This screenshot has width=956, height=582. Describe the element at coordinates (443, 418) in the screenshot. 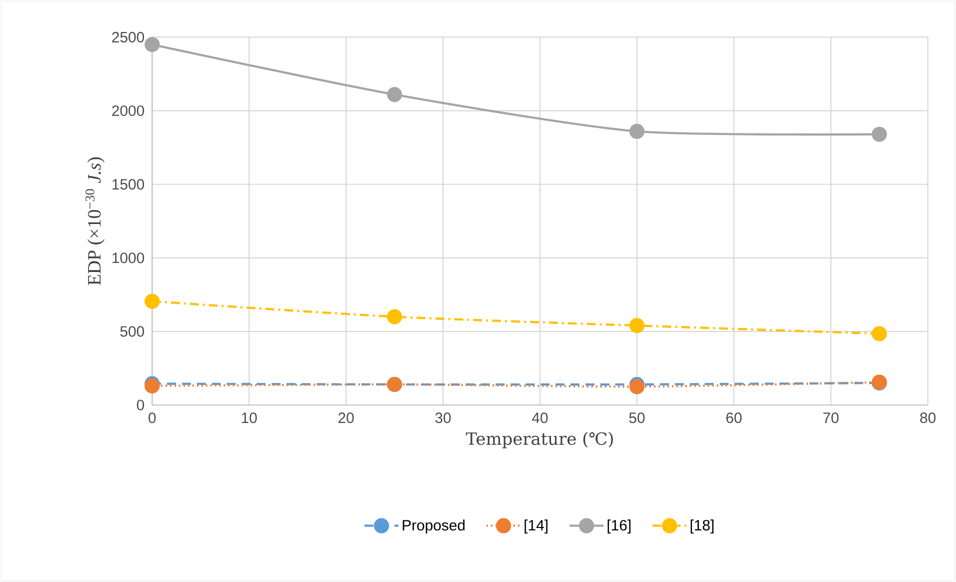

I see `x-tick-label: 30` at that location.